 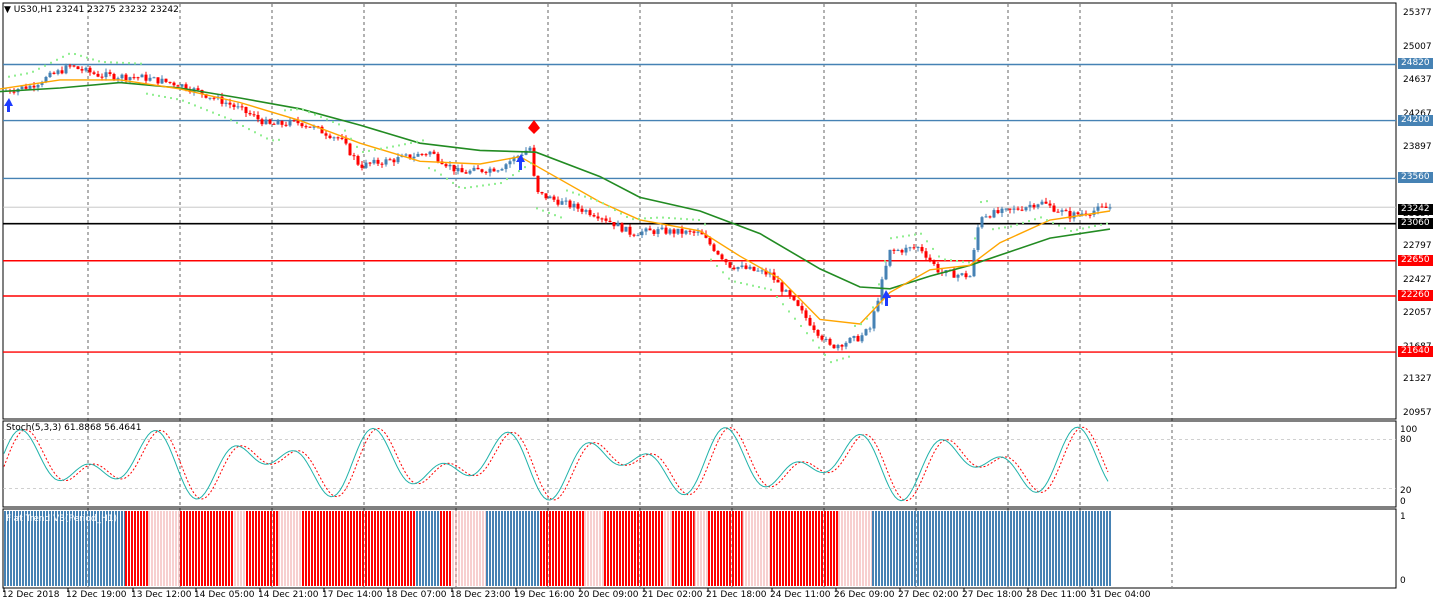 I want to click on price-tick: 25377, so click(x=1417, y=13).